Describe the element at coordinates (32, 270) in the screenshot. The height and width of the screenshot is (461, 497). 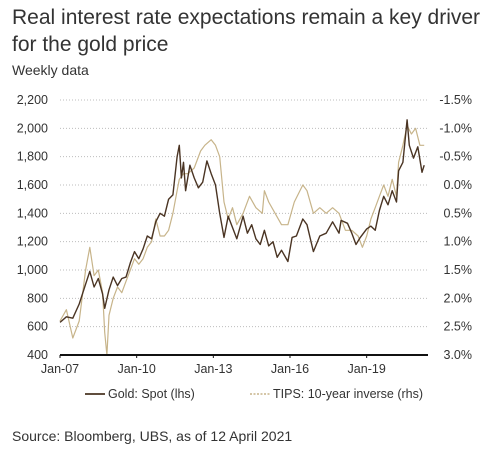
I see `y-left-tick-label: 1,000` at that location.